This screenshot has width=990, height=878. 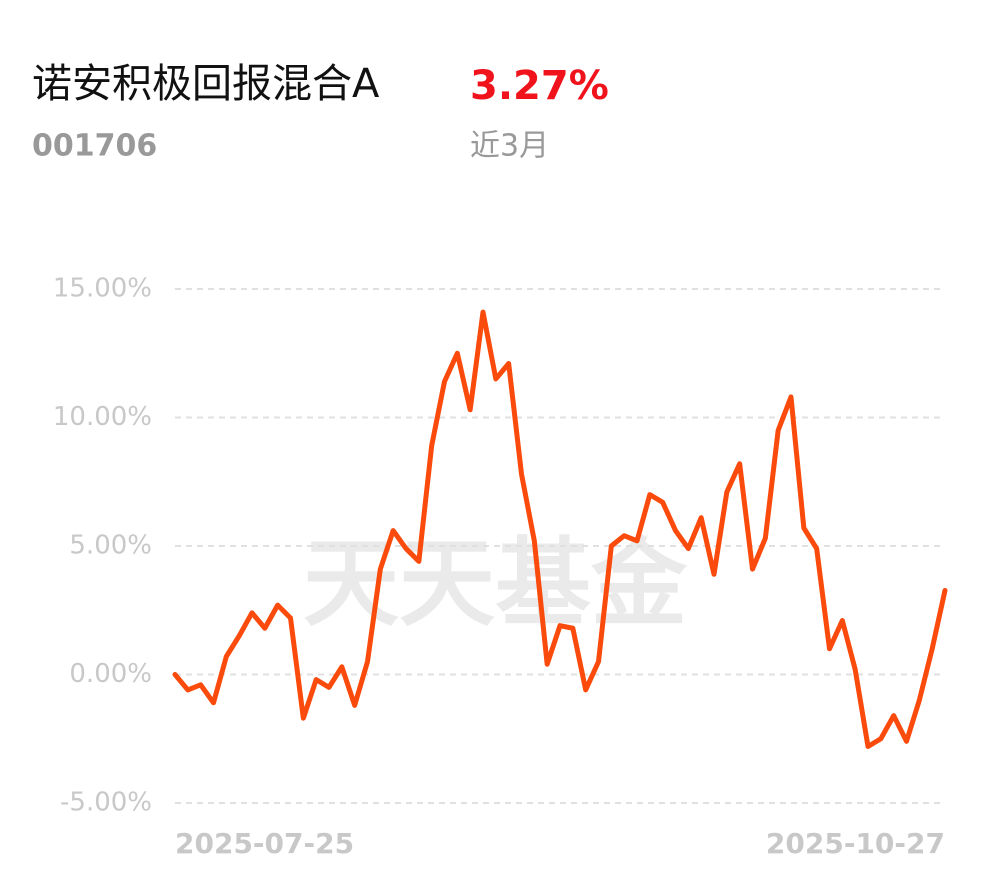 What do you see at coordinates (495, 583) in the screenshot?
I see `watermark: 天天基金` at bounding box center [495, 583].